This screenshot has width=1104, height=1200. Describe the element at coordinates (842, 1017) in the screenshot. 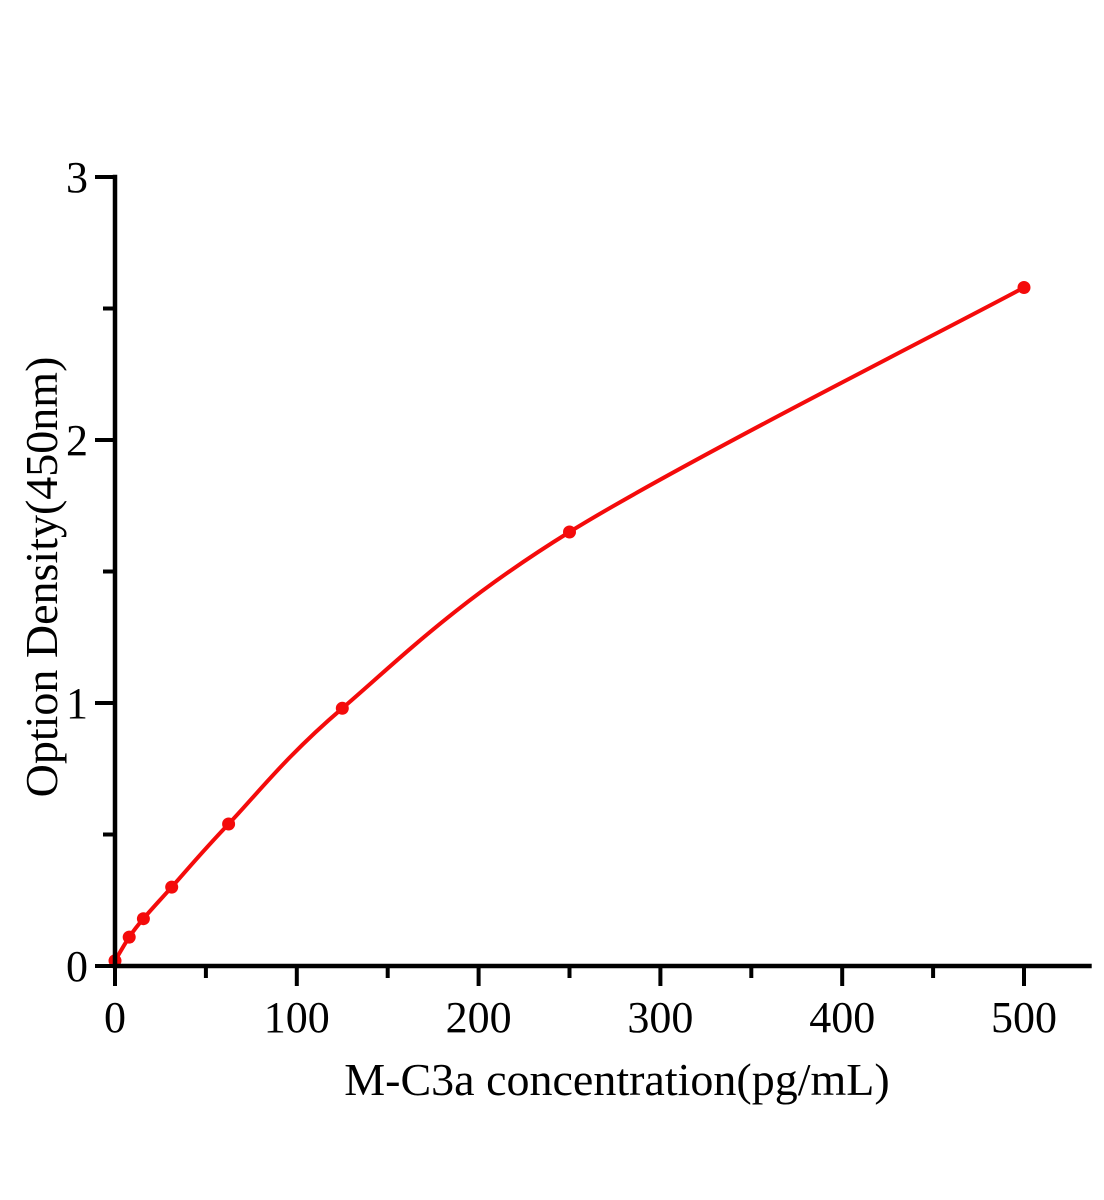

I see `x-tick-label: 400` at that location.